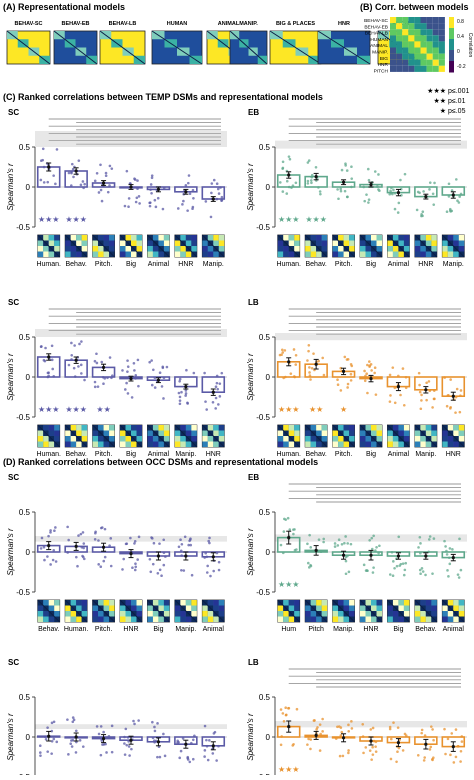  Describe the element at coordinates (268, 377) in the screenshot. I see `y-tick-label: 0` at that location.